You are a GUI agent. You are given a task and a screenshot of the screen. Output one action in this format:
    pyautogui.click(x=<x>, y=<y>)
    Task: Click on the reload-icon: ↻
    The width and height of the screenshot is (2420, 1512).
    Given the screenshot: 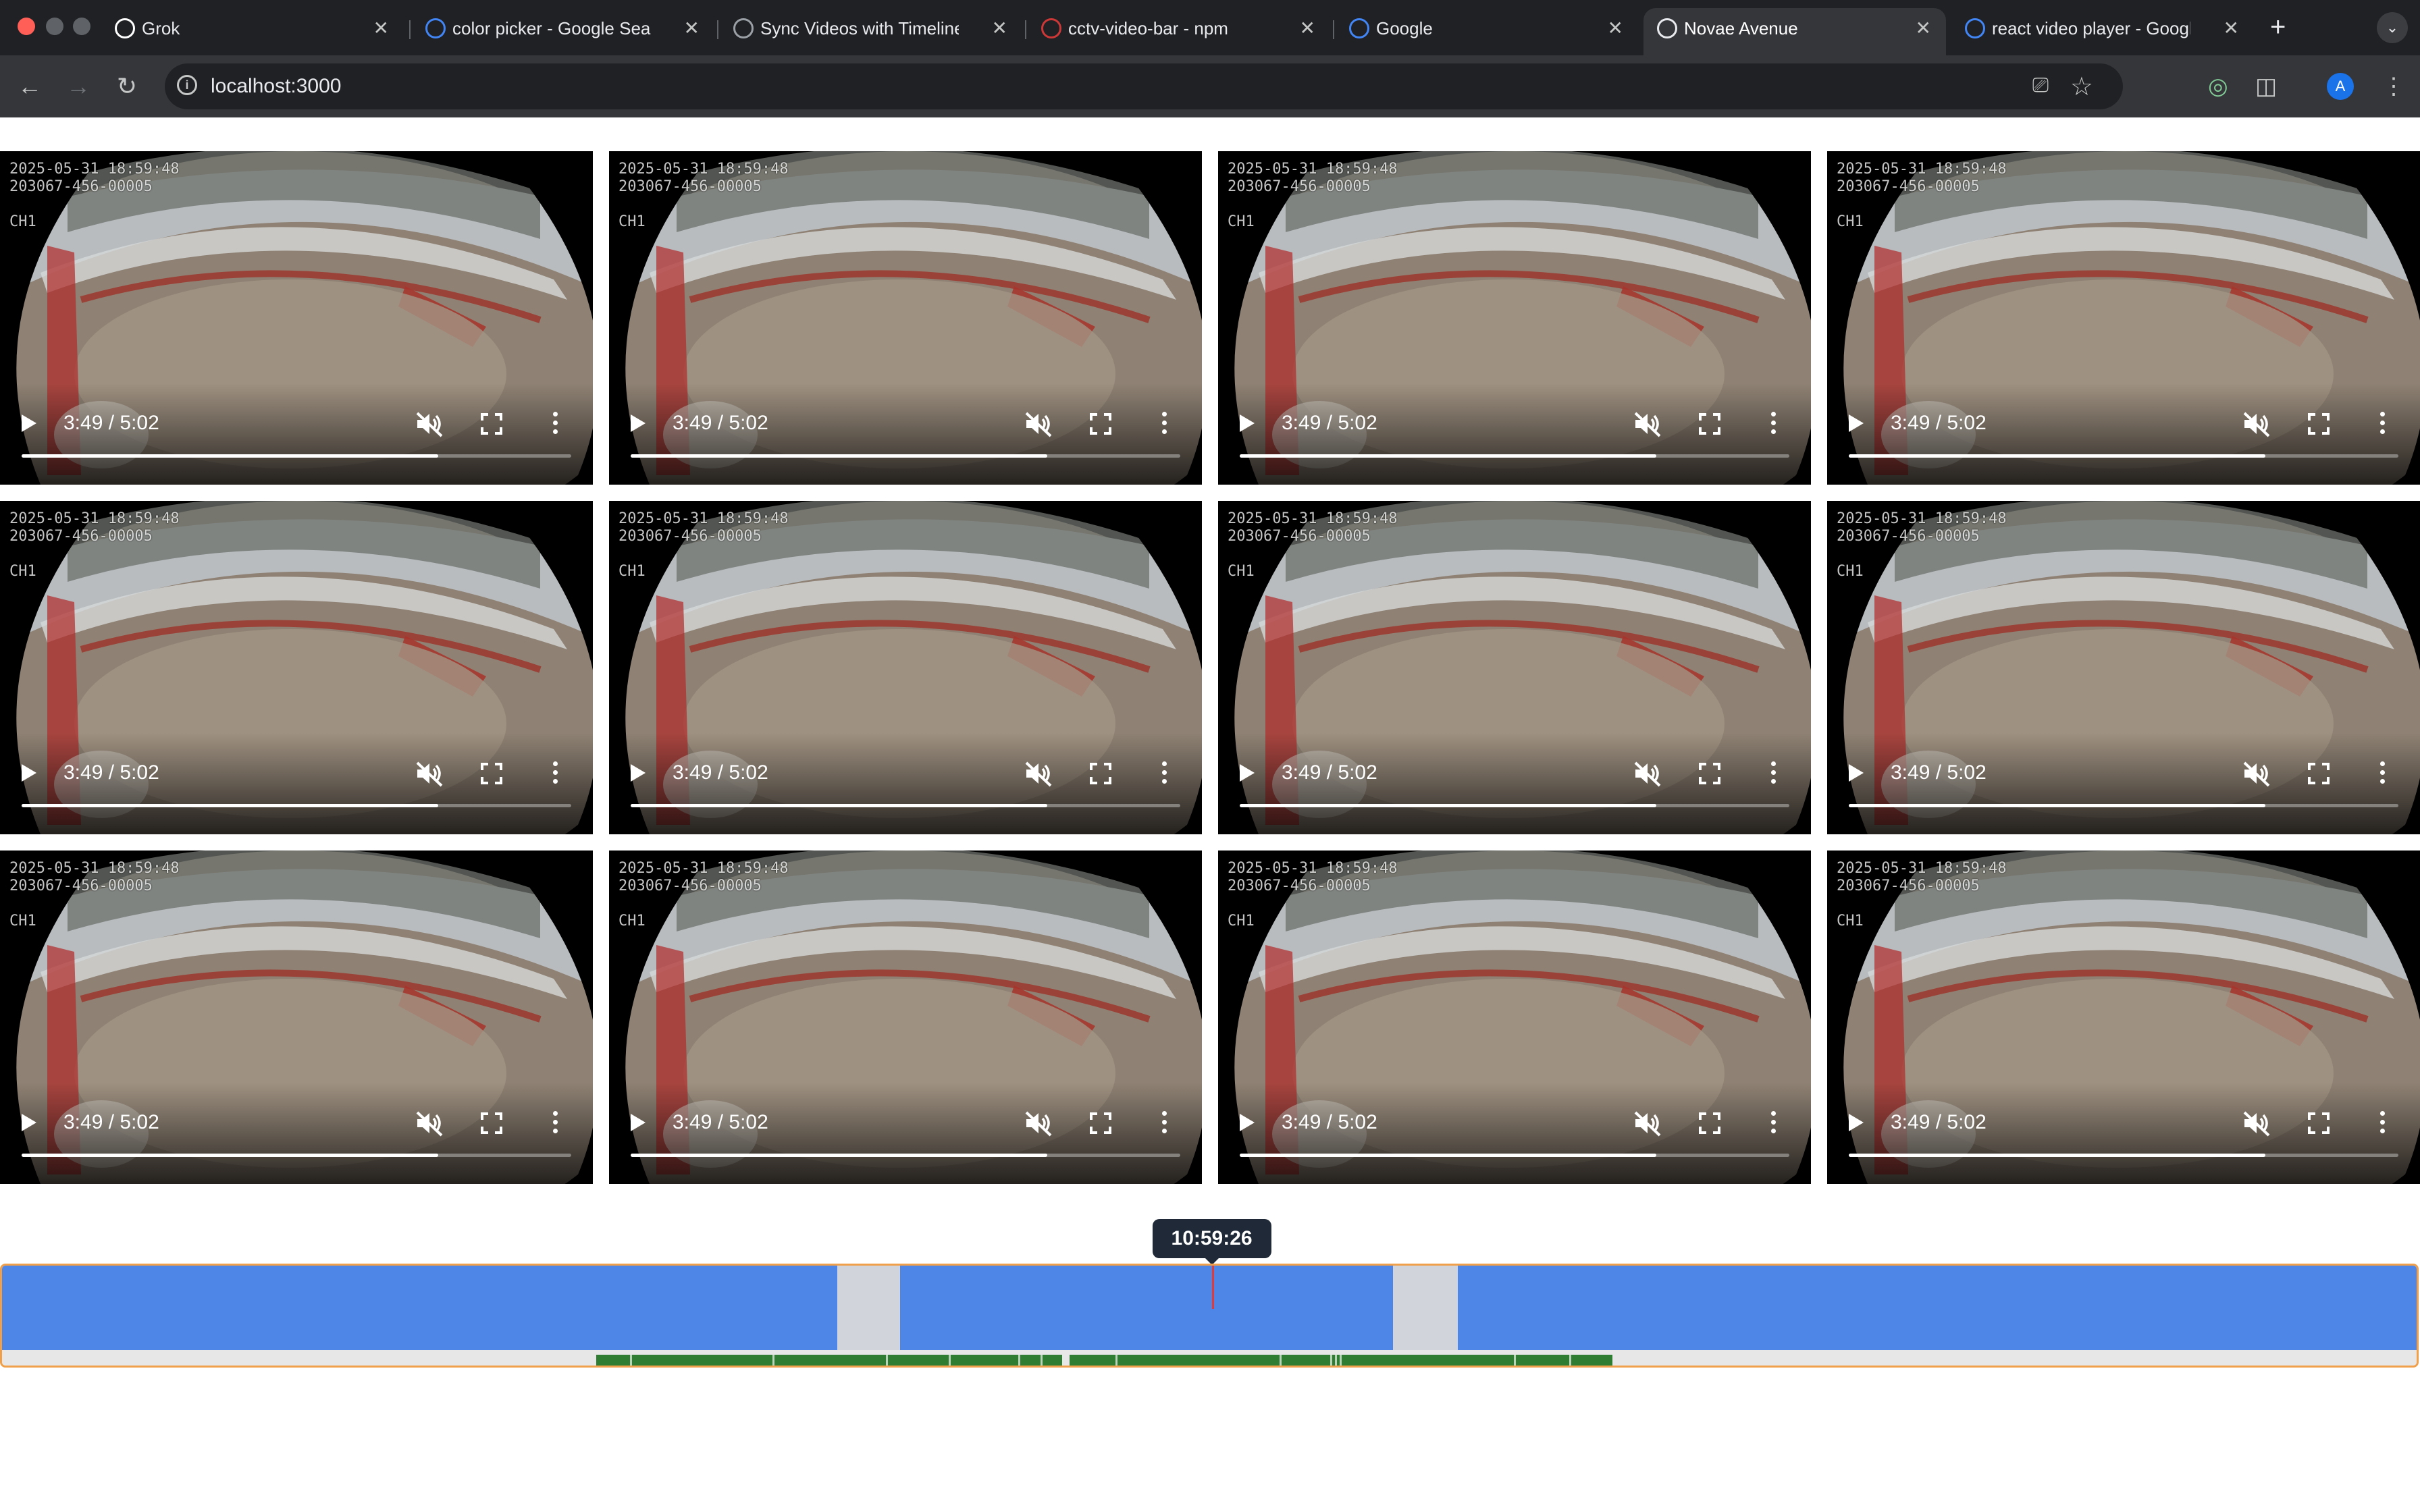 What is the action you would take?
    pyautogui.click(x=127, y=86)
    